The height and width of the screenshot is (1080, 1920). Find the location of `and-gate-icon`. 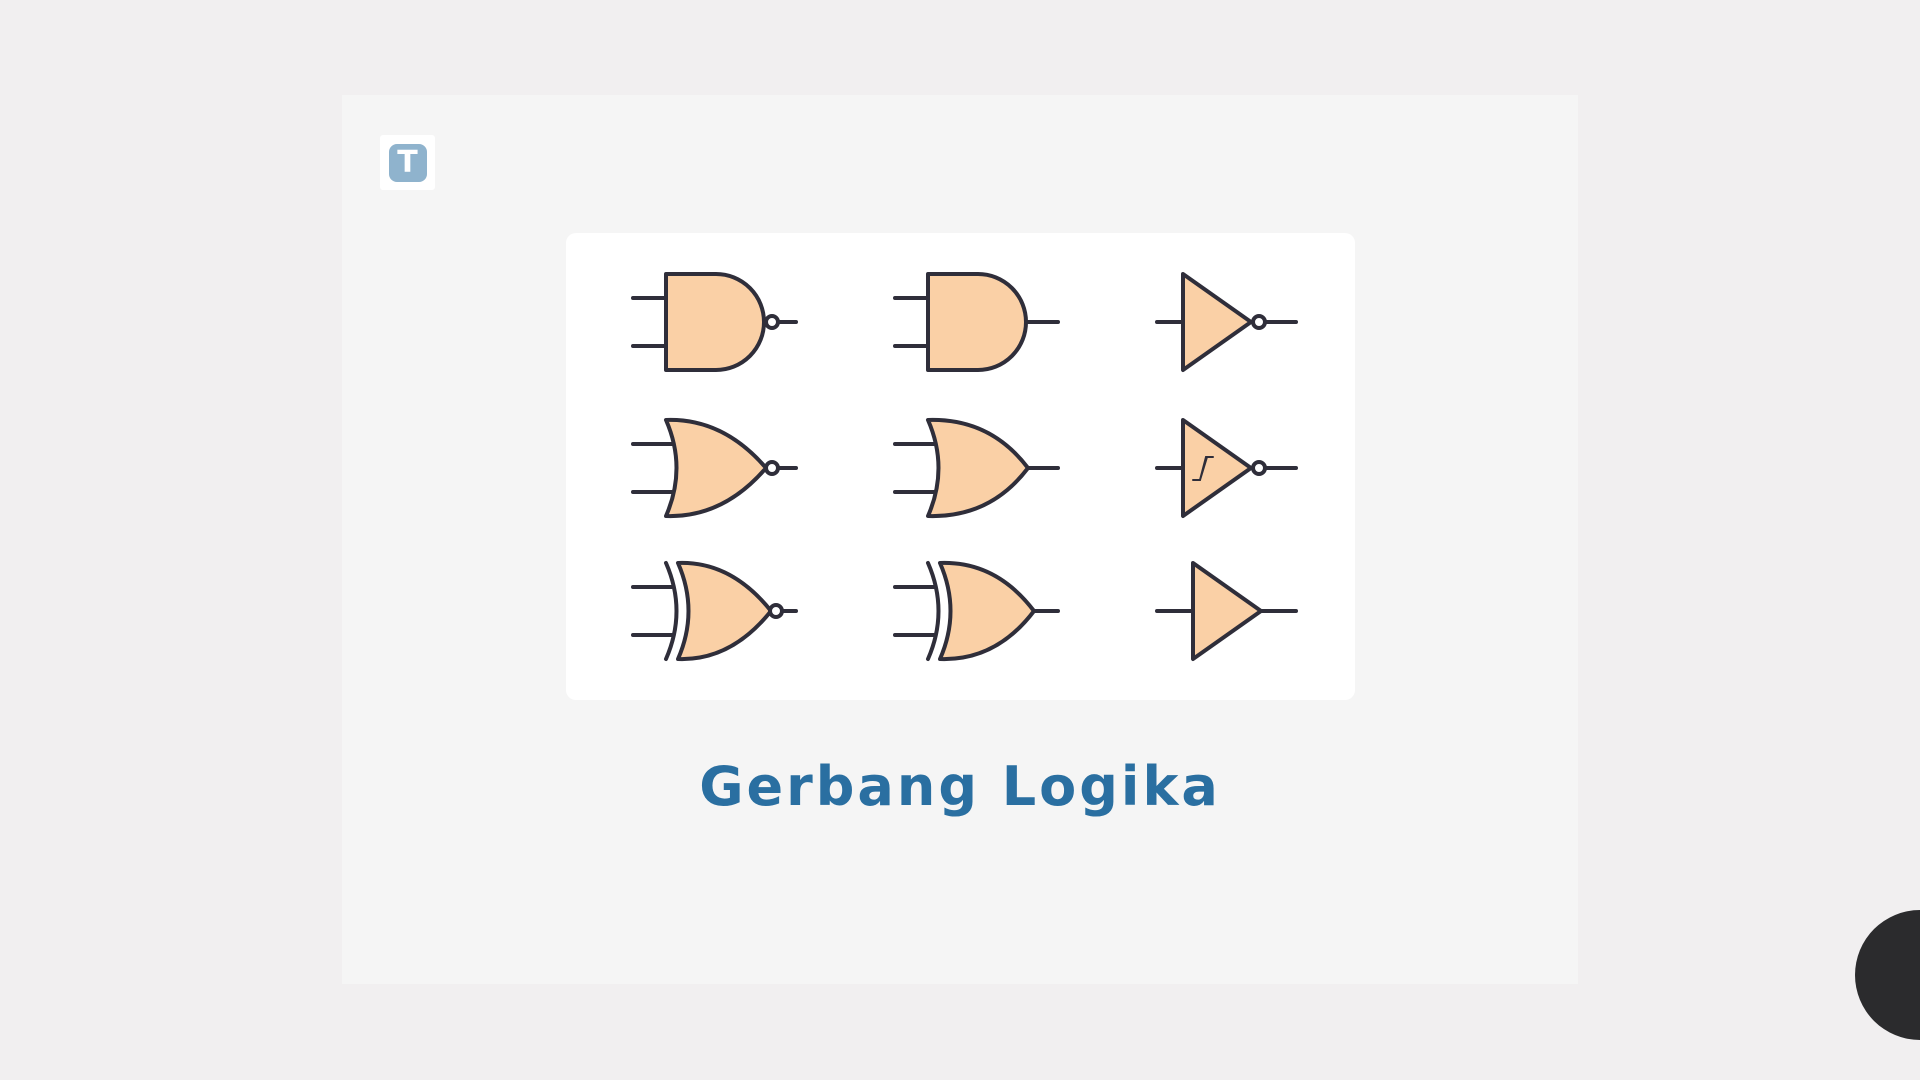

and-gate-icon is located at coordinates (976, 322).